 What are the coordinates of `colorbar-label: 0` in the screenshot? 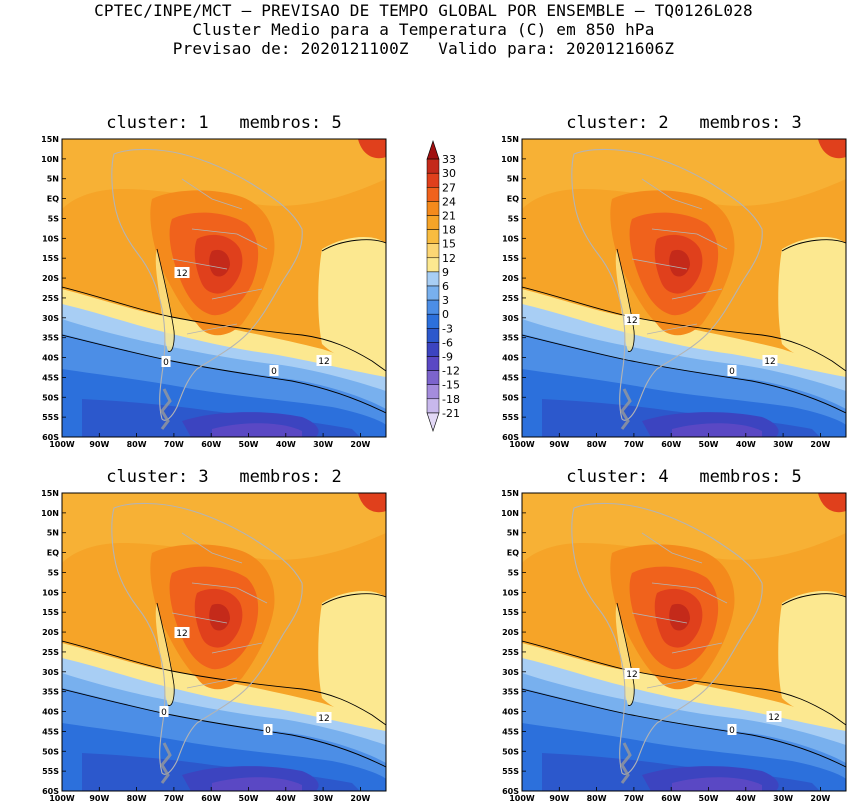 It's located at (445, 314).